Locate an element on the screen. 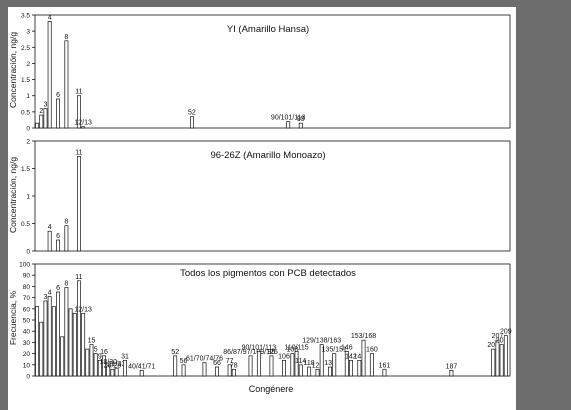  bar-label: 16 is located at coordinates (104, 352).